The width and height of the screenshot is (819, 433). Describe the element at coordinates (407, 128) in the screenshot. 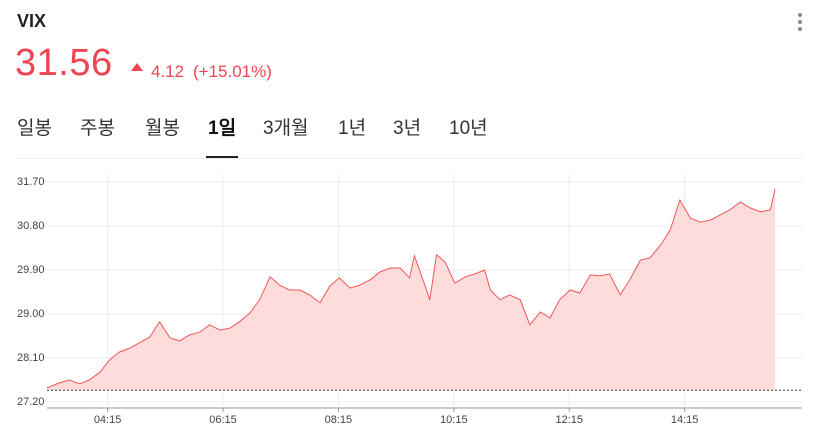

I see `tab: 3년` at that location.